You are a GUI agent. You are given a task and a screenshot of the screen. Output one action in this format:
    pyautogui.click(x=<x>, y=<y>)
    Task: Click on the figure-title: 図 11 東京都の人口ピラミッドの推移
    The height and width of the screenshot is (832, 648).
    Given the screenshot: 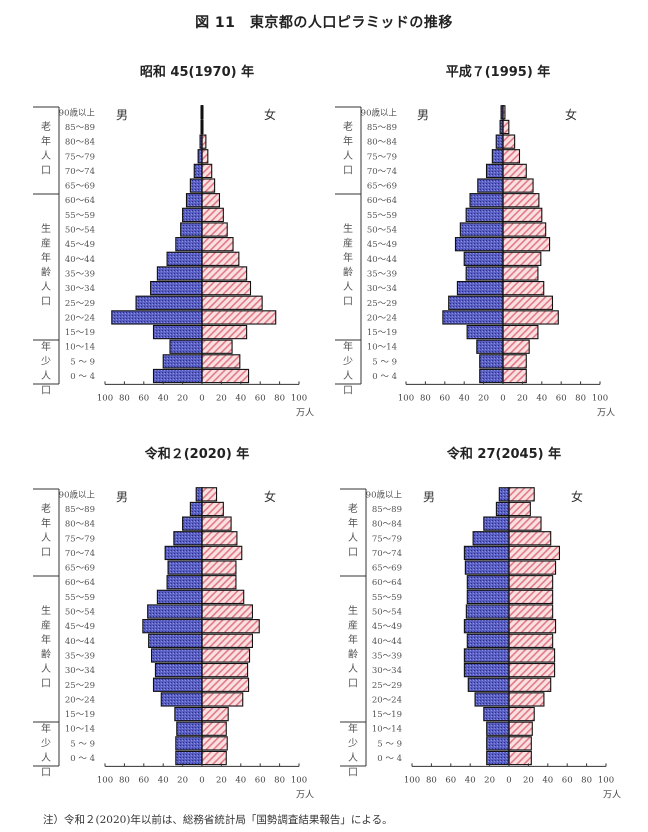 What is the action you would take?
    pyautogui.click(x=324, y=23)
    